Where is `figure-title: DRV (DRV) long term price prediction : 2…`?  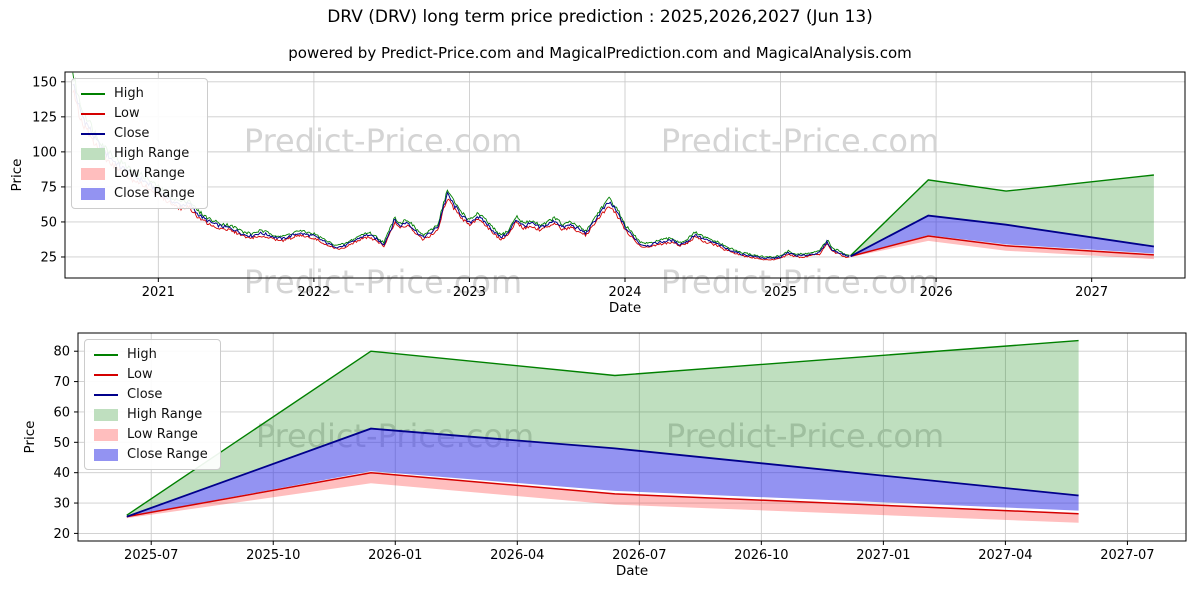
figure-title: DRV (DRV) long term price prediction : 2… is located at coordinates (600, 17).